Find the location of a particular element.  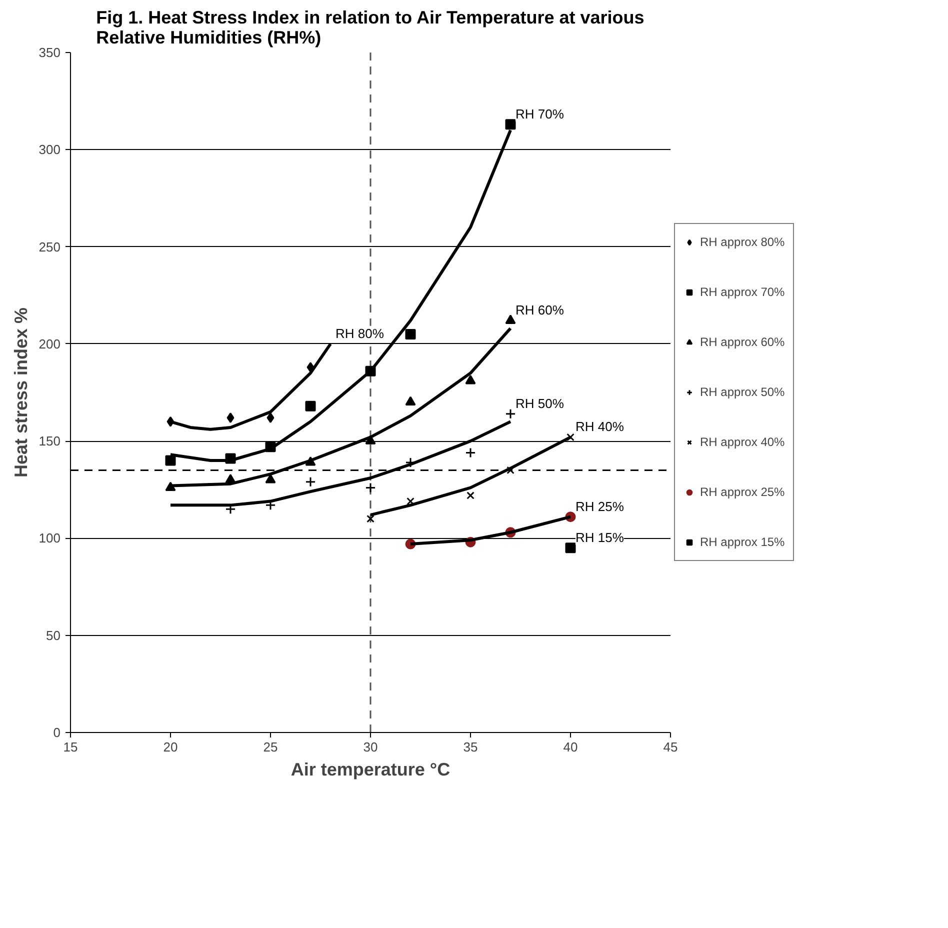

x-axis-title: Air temperature °C is located at coordinates (370, 770).